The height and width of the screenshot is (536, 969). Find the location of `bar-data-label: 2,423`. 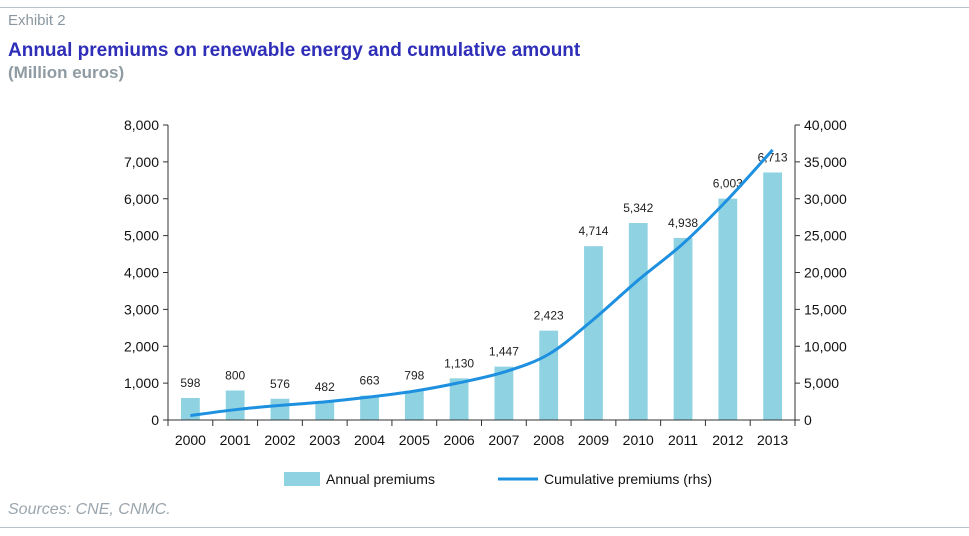

bar-data-label: 2,423 is located at coordinates (549, 316).